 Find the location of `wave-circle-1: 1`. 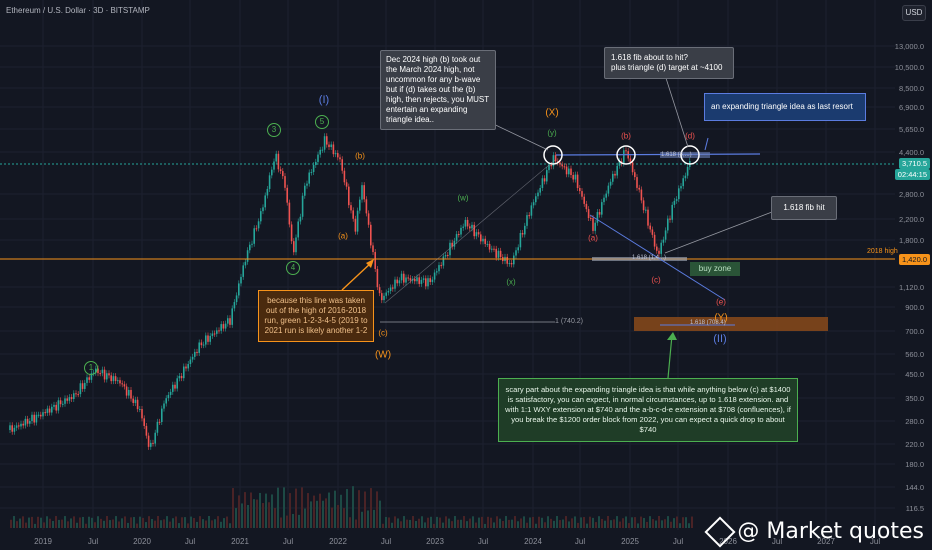

wave-circle-1: 1 is located at coordinates (91, 368).